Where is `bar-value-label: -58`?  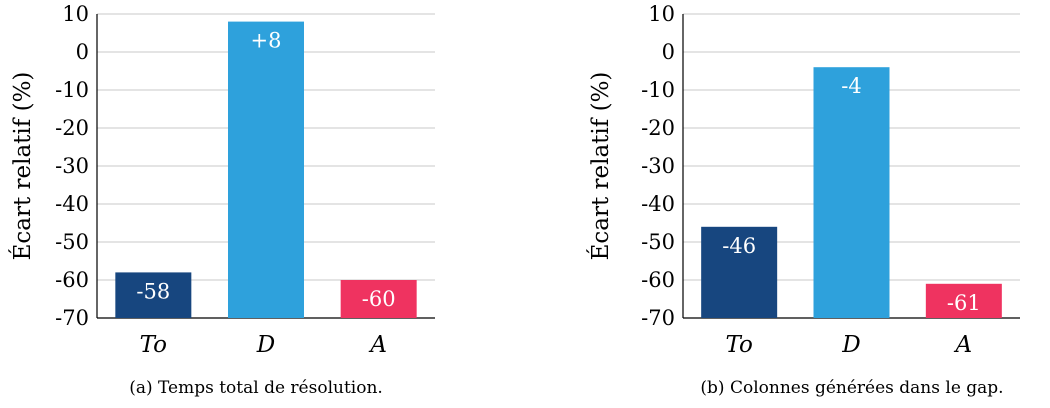 bar-value-label: -58 is located at coordinates (153, 291).